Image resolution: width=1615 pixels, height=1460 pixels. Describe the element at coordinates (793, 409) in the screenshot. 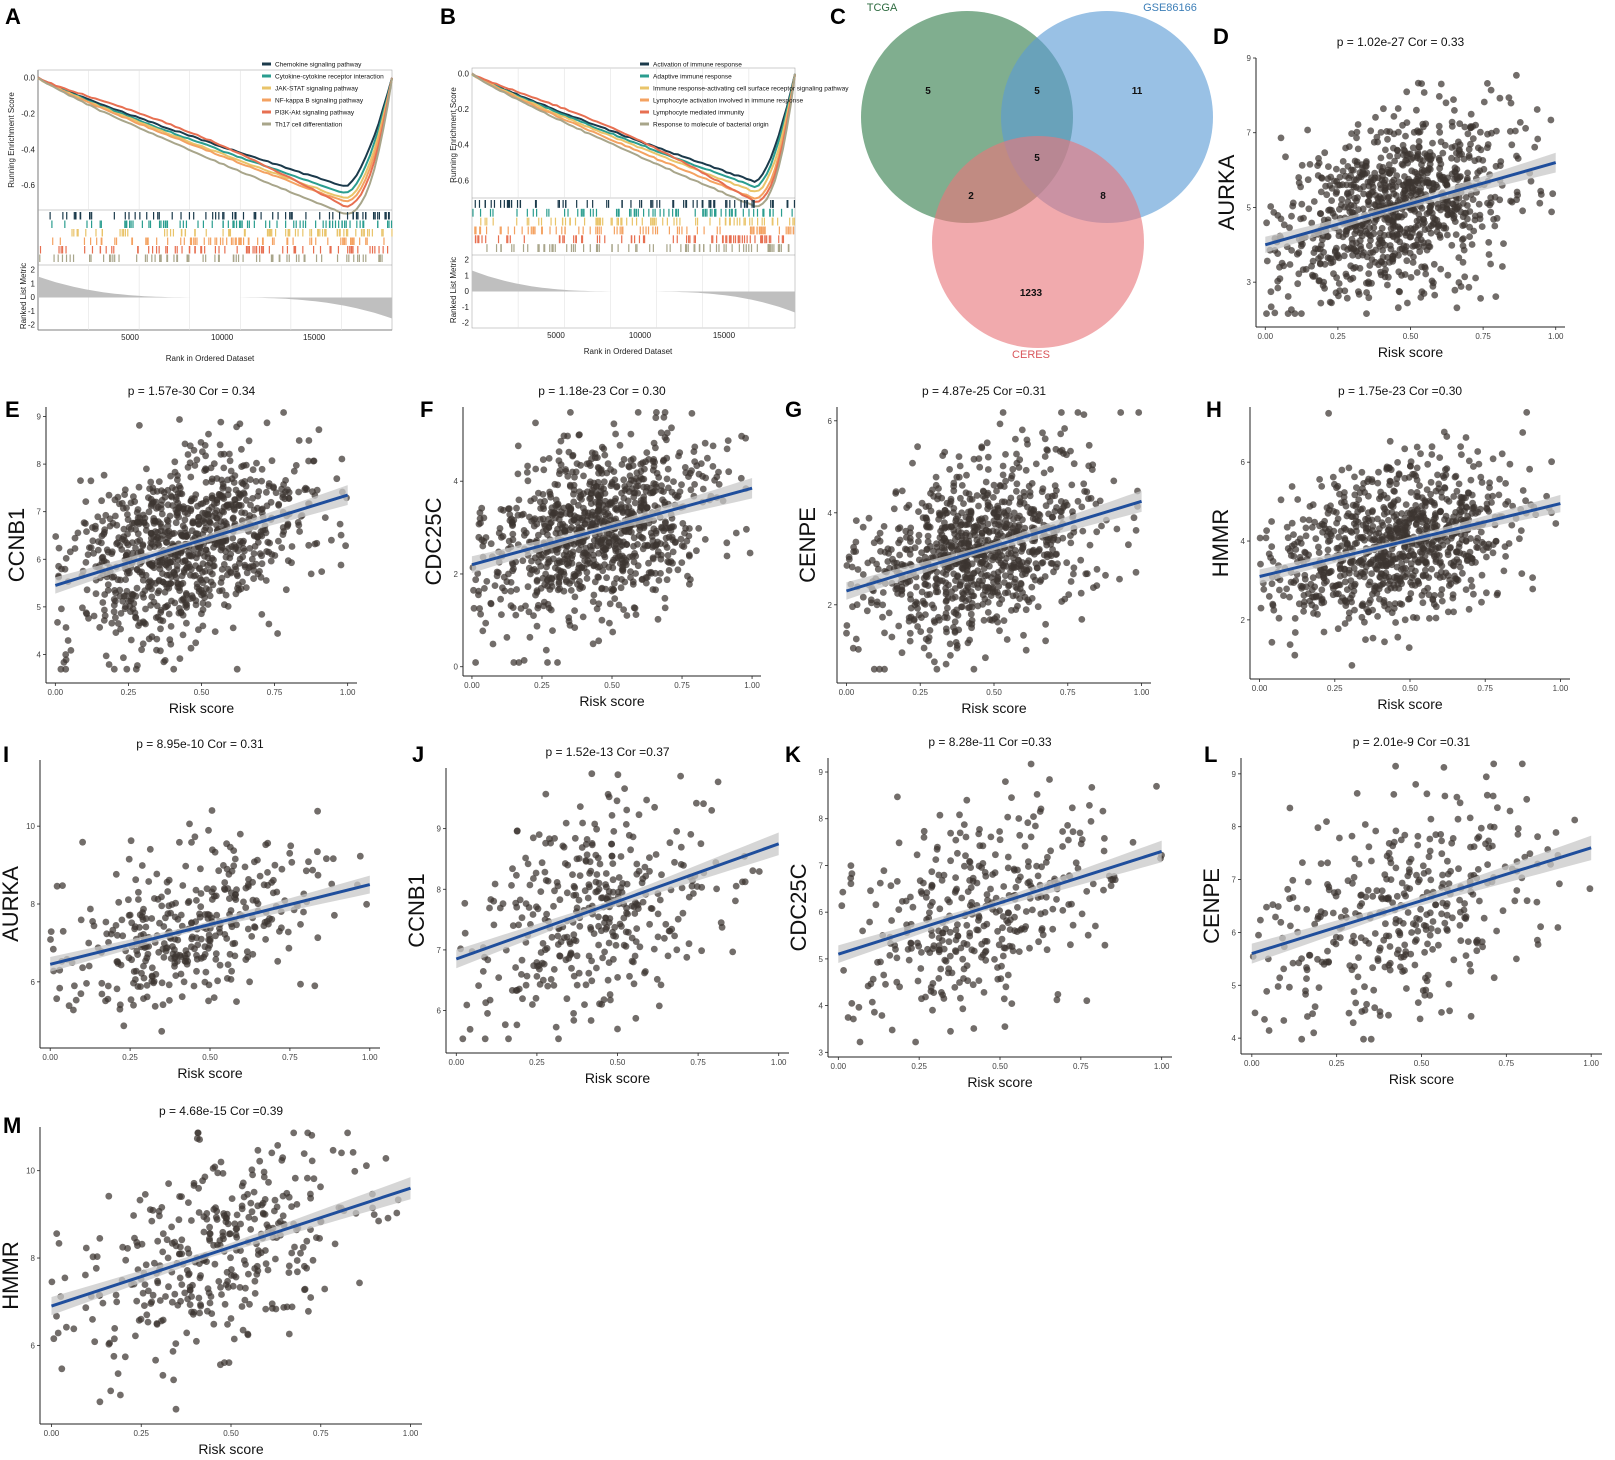

I see `panel-label: G` at that location.